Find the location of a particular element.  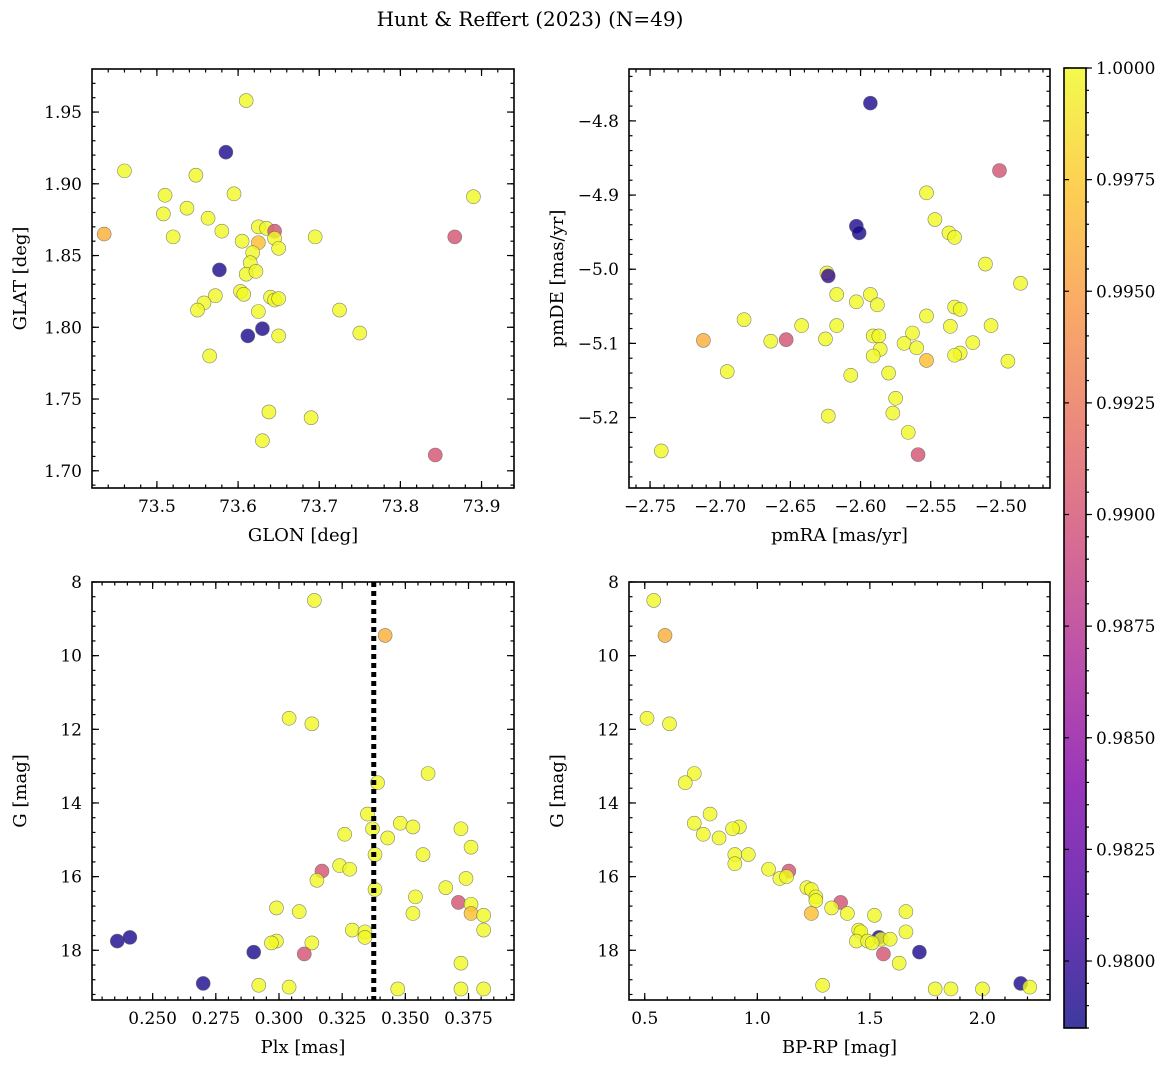

y-tick-label: 14 is located at coordinates (71, 804).